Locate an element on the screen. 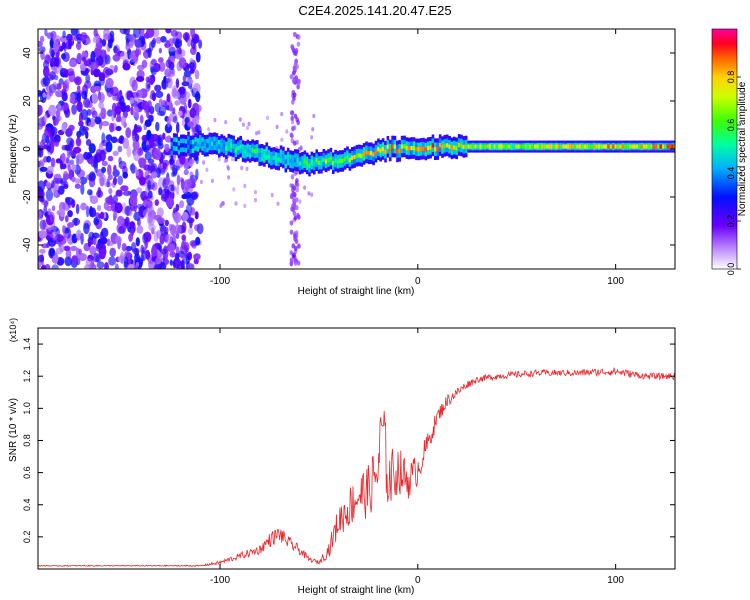  snr-ytick-label: 0.8 is located at coordinates (27, 440).